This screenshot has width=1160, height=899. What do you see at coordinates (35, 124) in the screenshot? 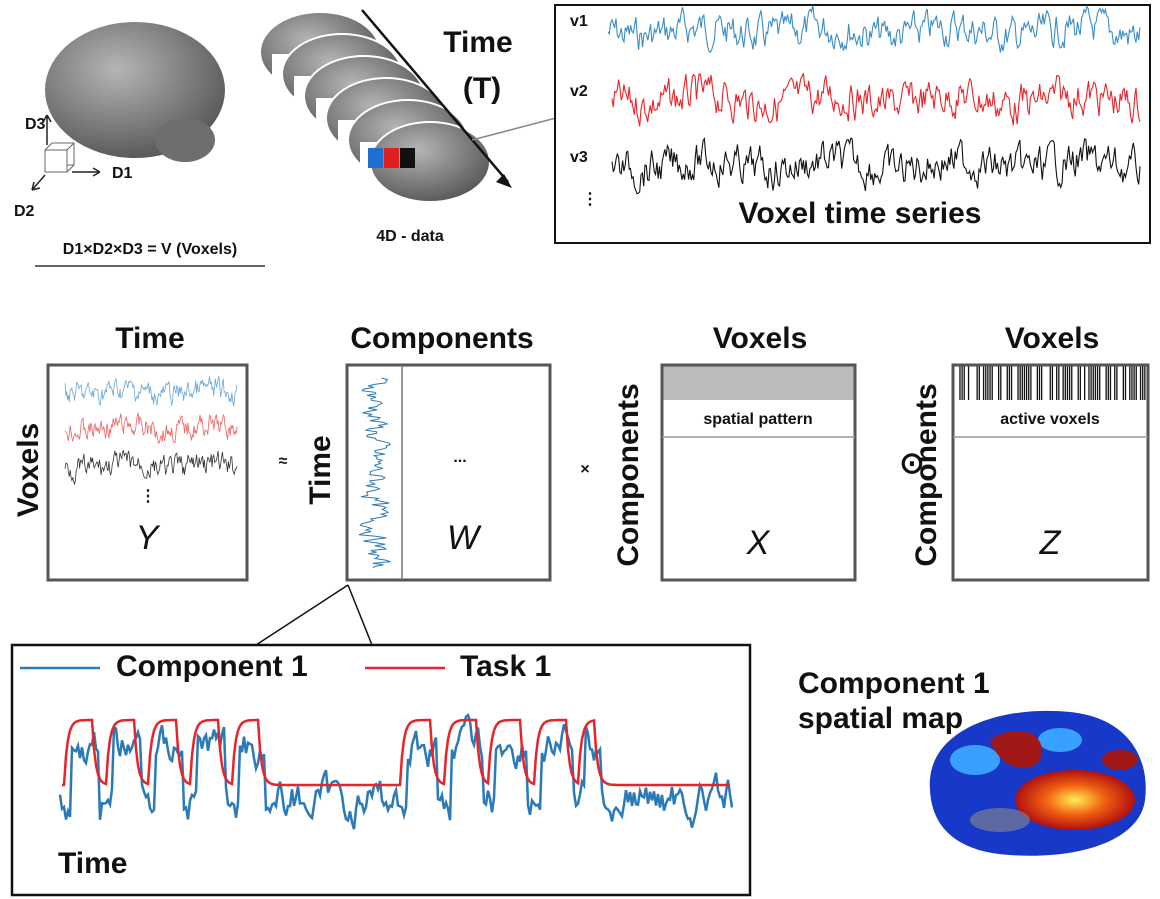
I see `axis-label: D3` at bounding box center [35, 124].